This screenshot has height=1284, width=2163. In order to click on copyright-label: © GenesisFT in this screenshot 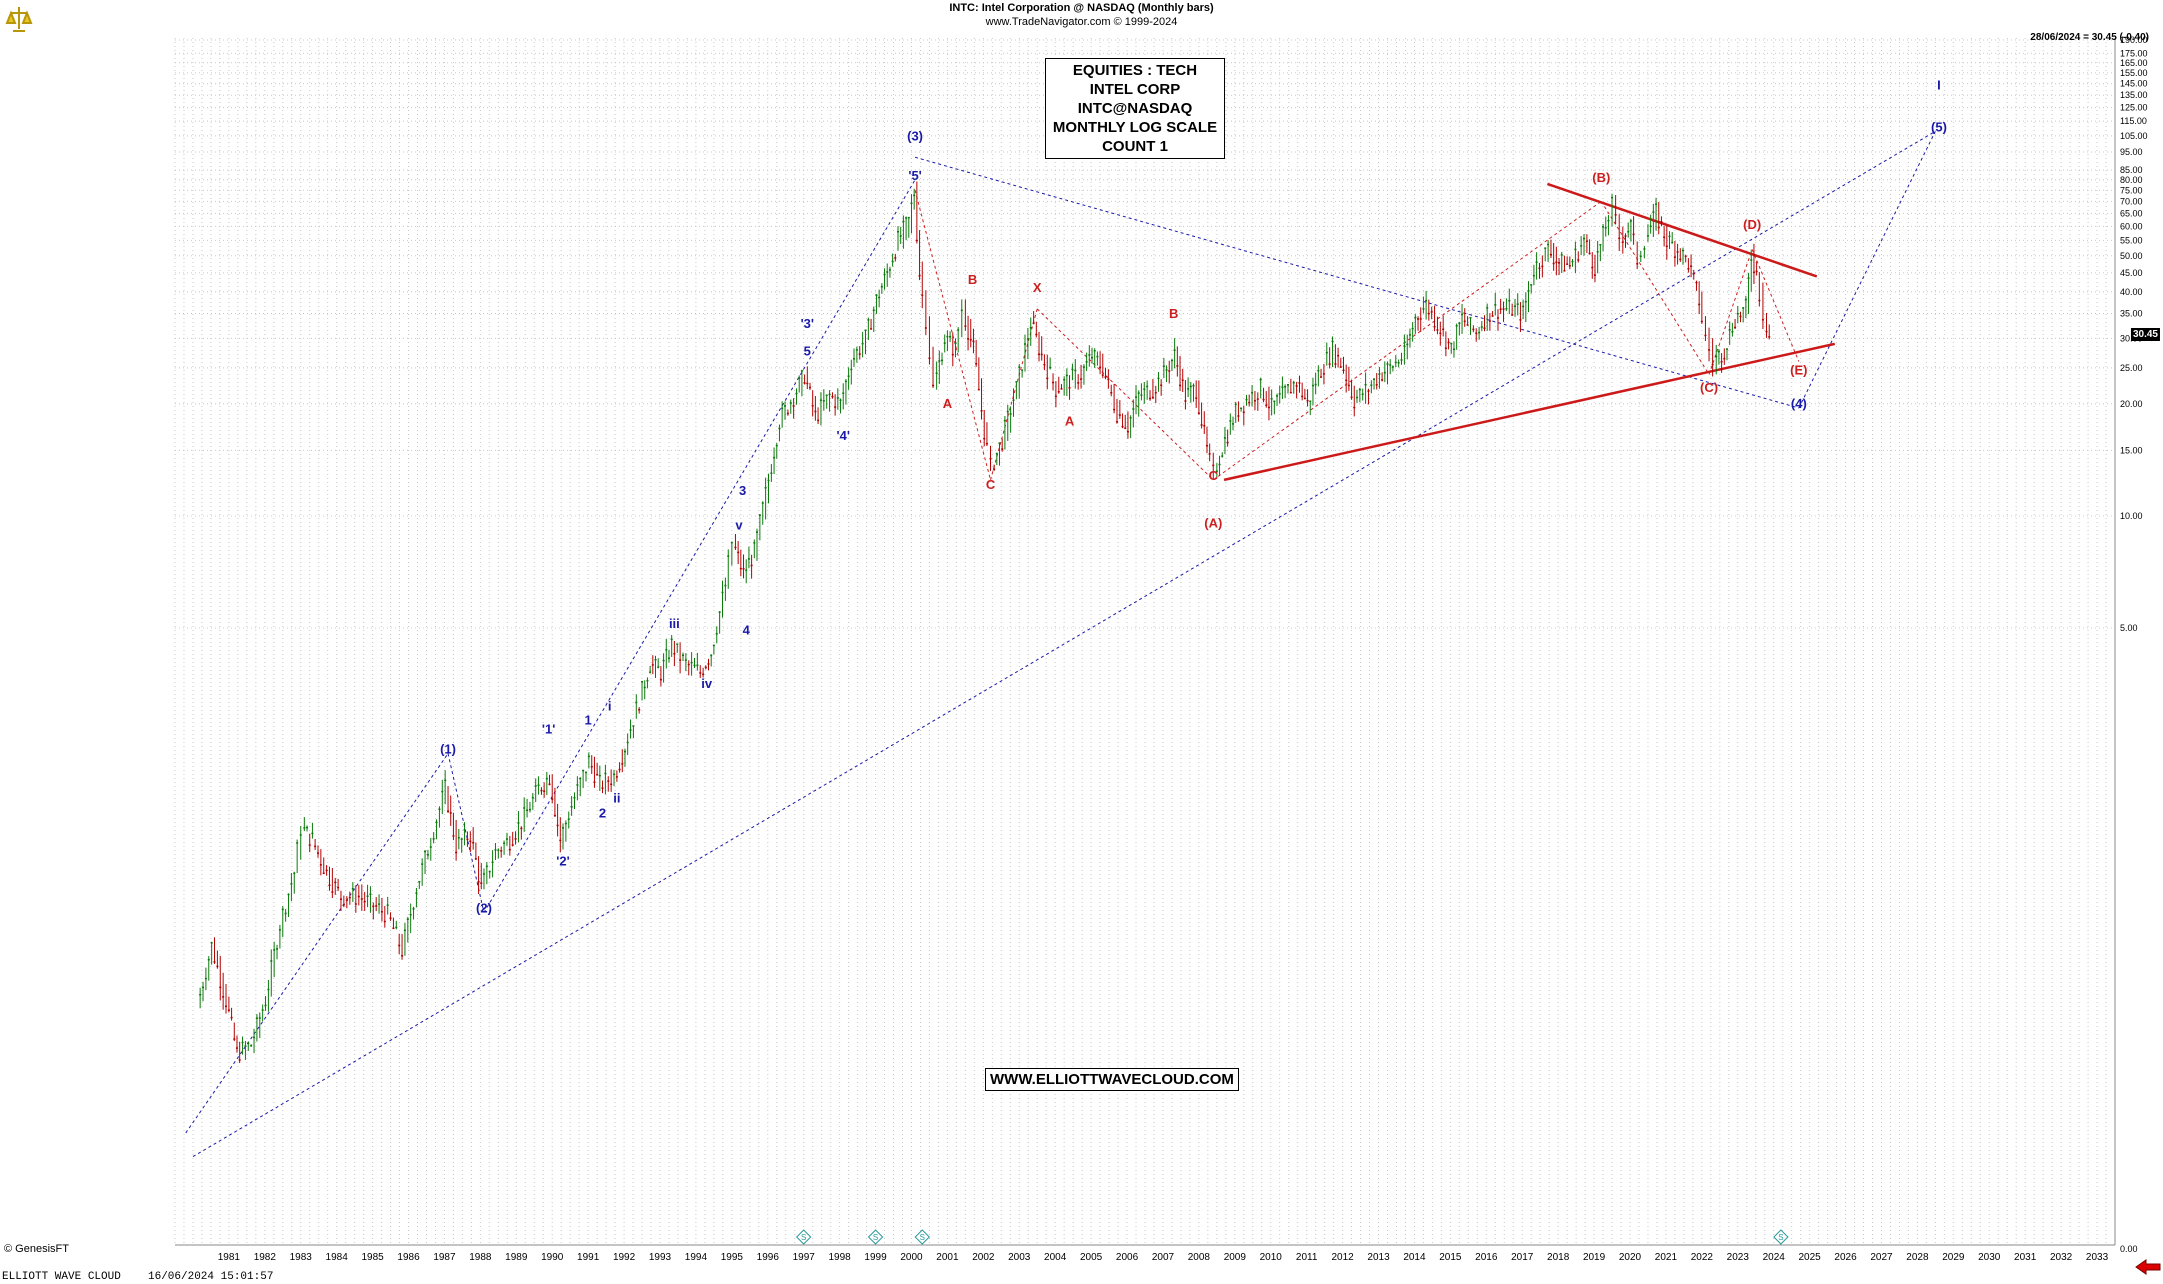, I will do `click(36, 1249)`.